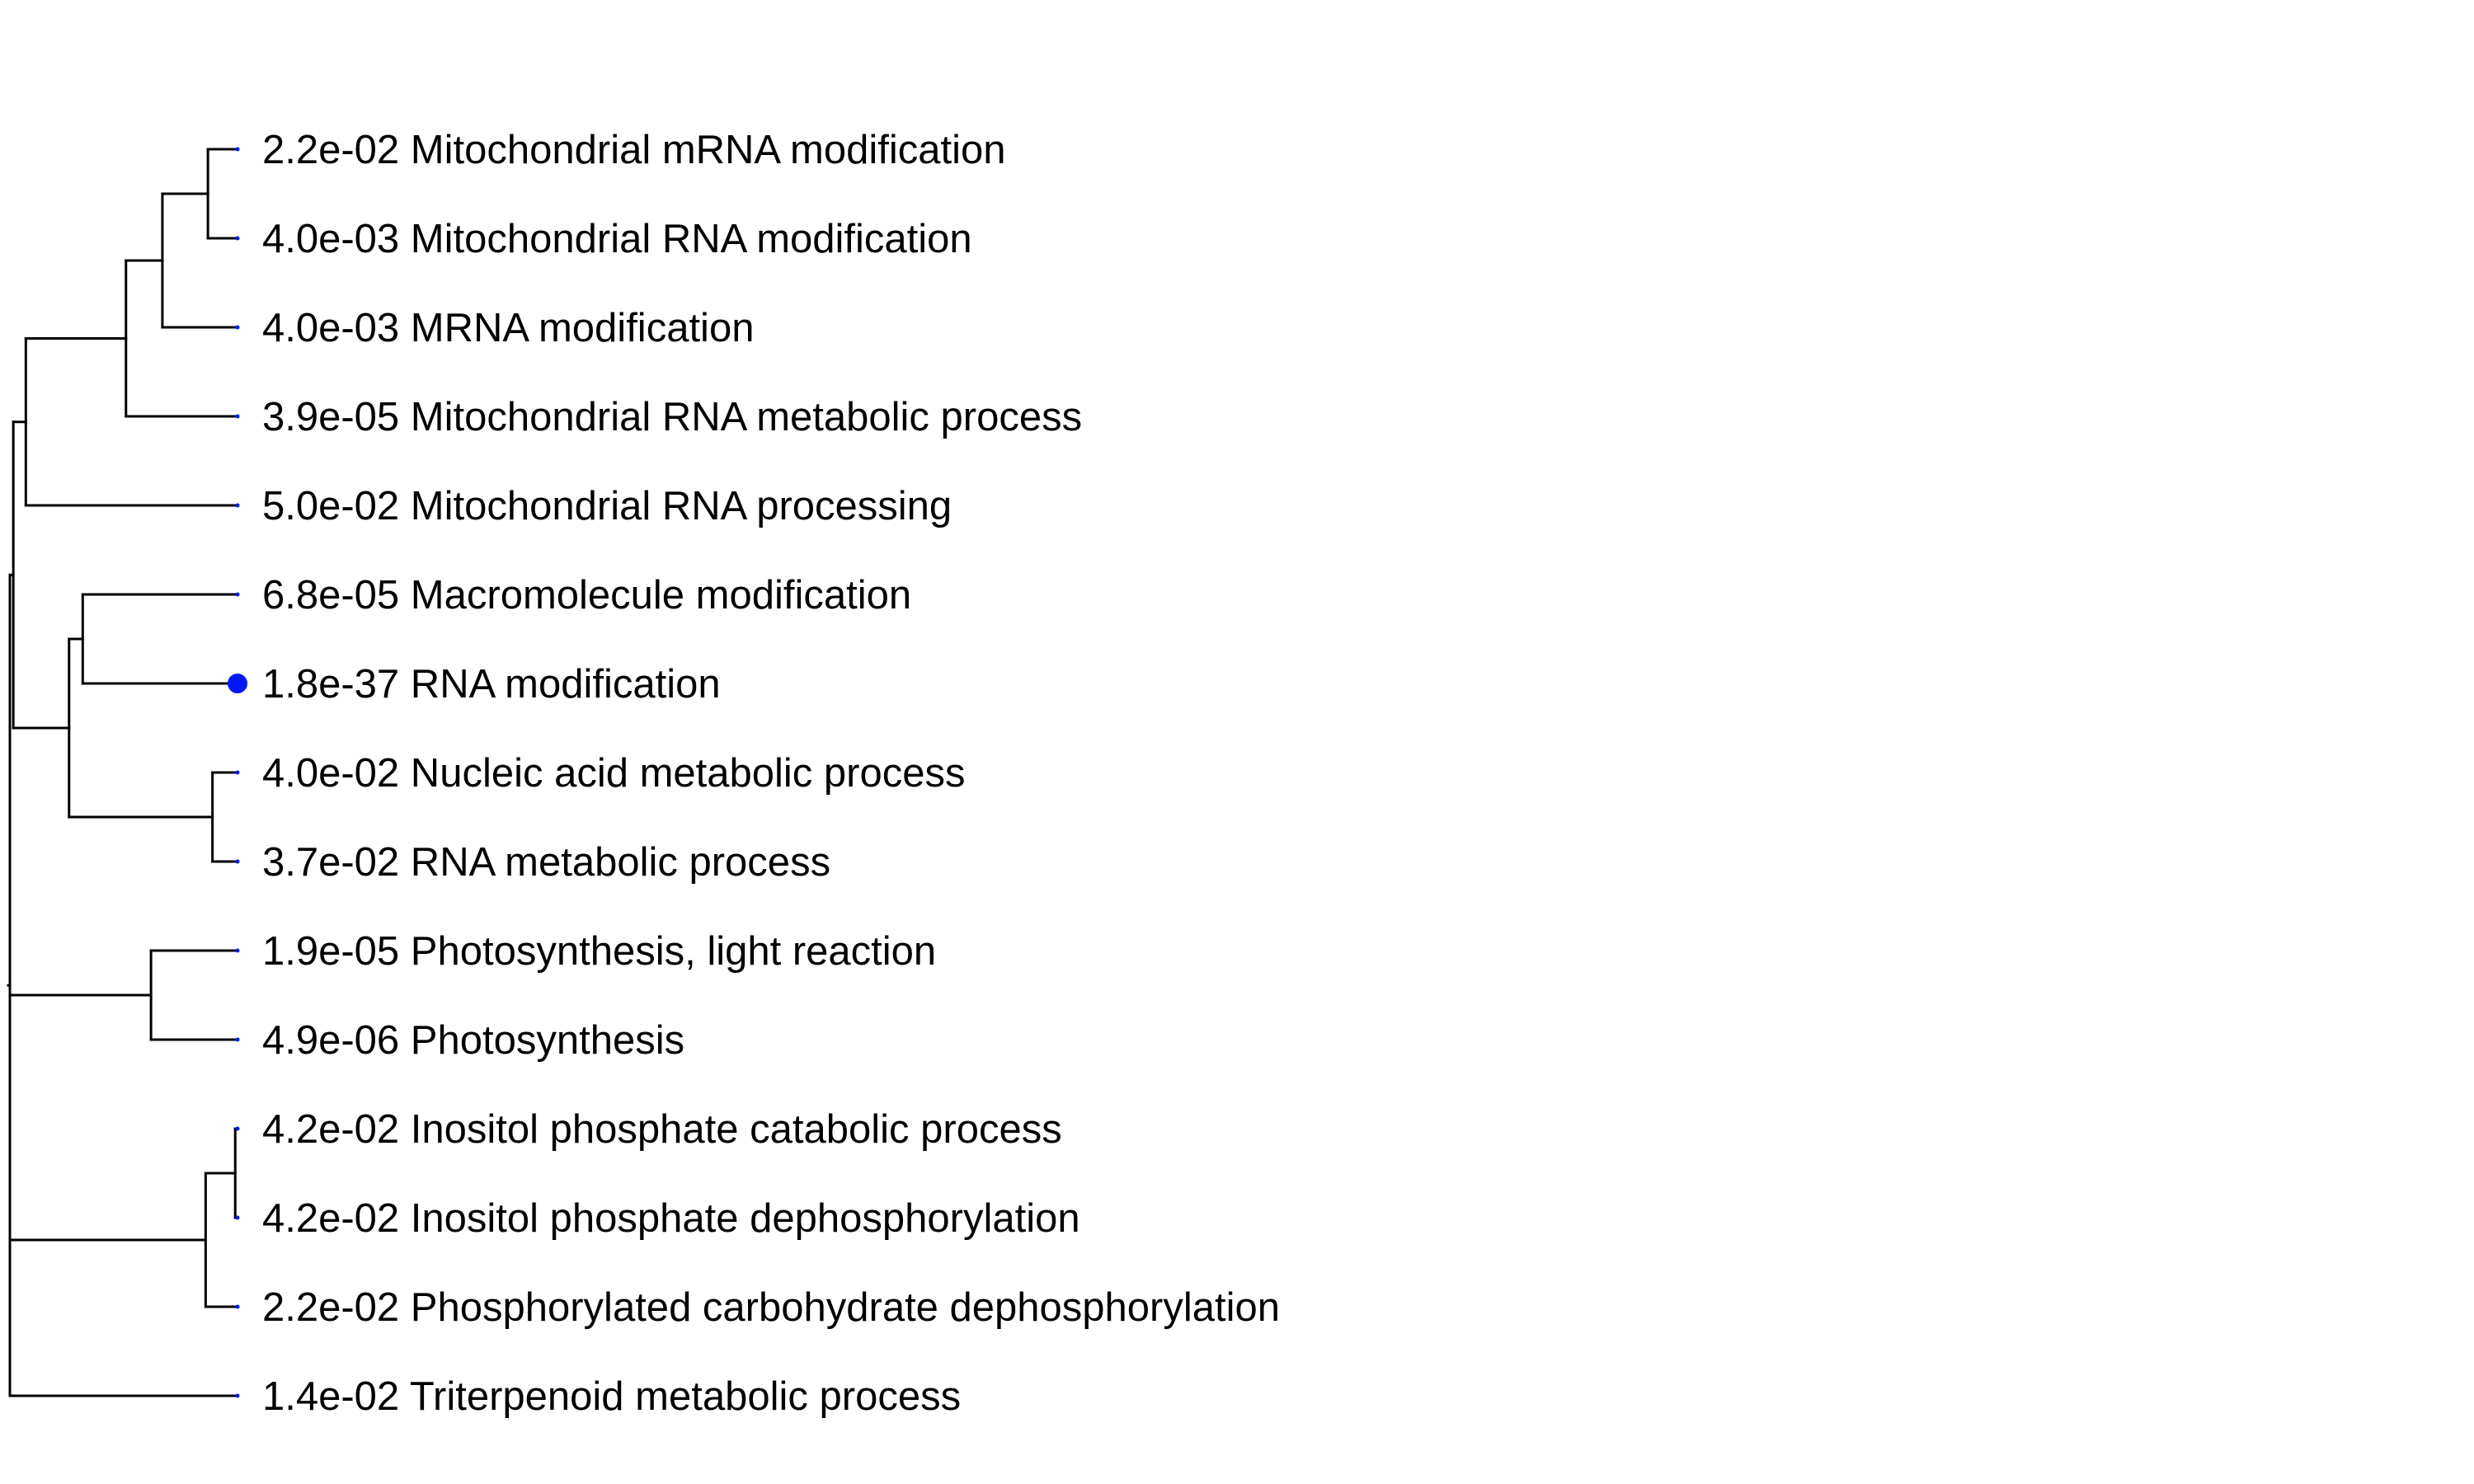  I want to click on leaf-label-15: 1.4e-02 Triterpenoid metabolic process, so click(611, 1396).